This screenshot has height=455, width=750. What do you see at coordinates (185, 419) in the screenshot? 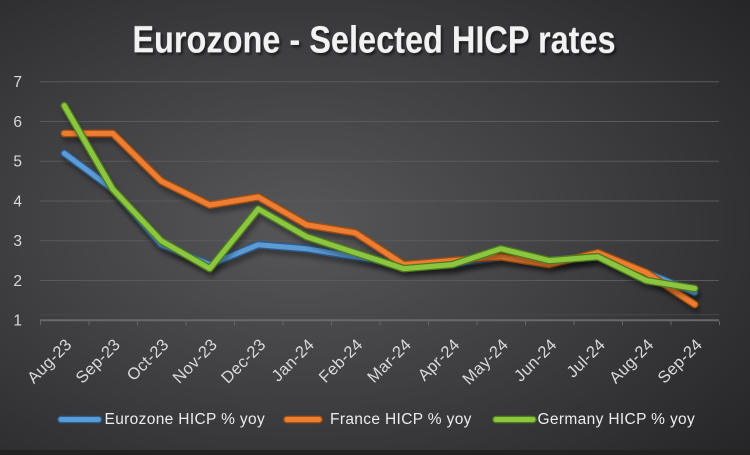
I see `svg-text: Eurozone HICP % yoy` at bounding box center [185, 419].